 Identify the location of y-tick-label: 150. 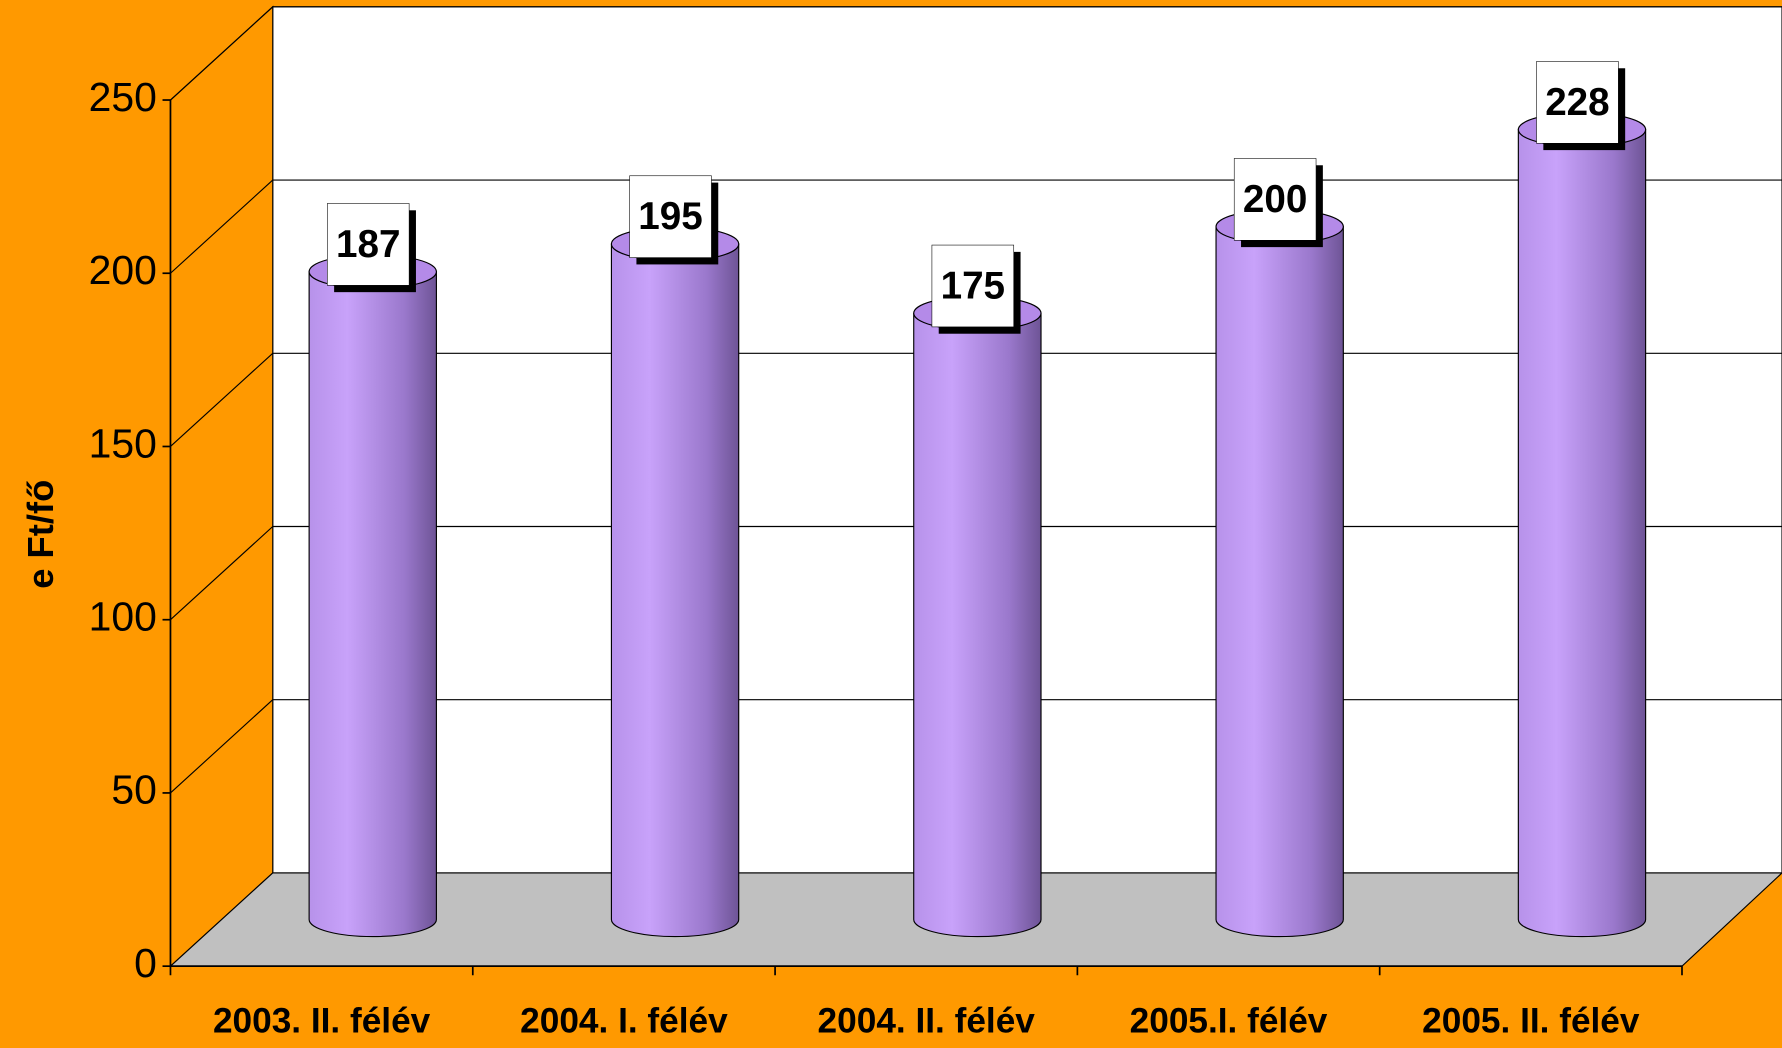
(123, 443).